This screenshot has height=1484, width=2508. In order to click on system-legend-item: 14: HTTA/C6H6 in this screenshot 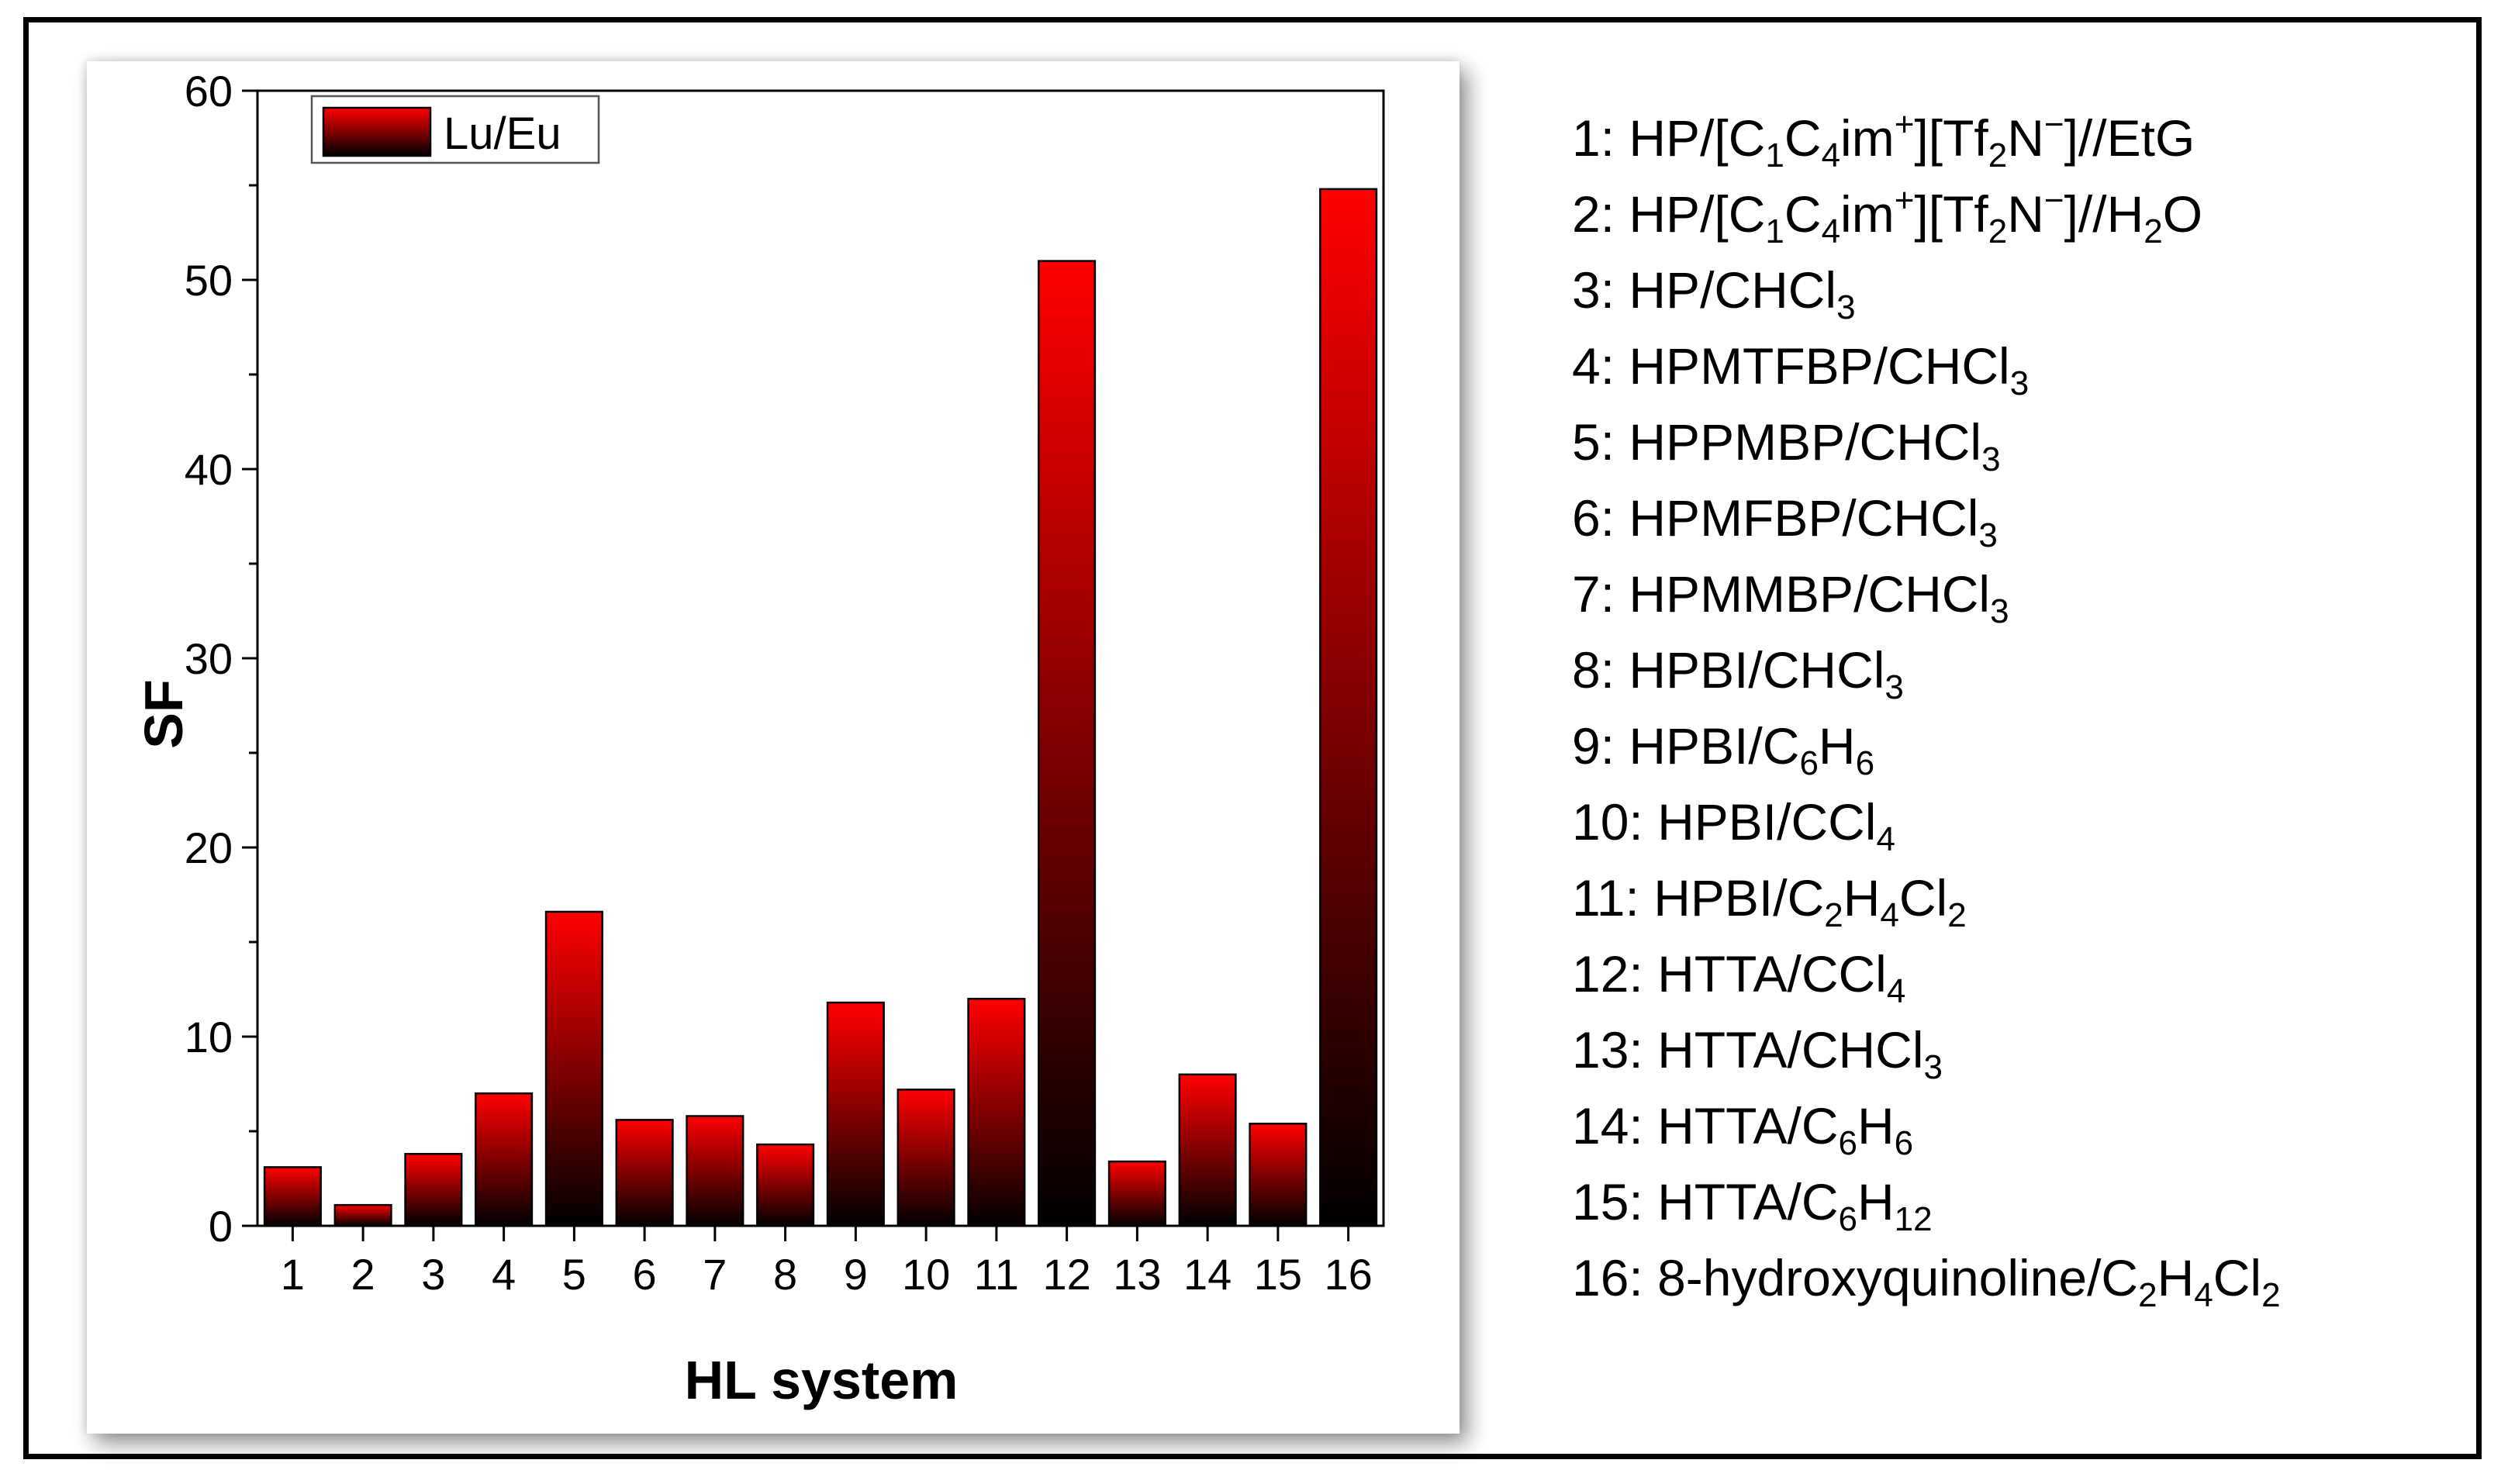, I will do `click(1743, 1130)`.